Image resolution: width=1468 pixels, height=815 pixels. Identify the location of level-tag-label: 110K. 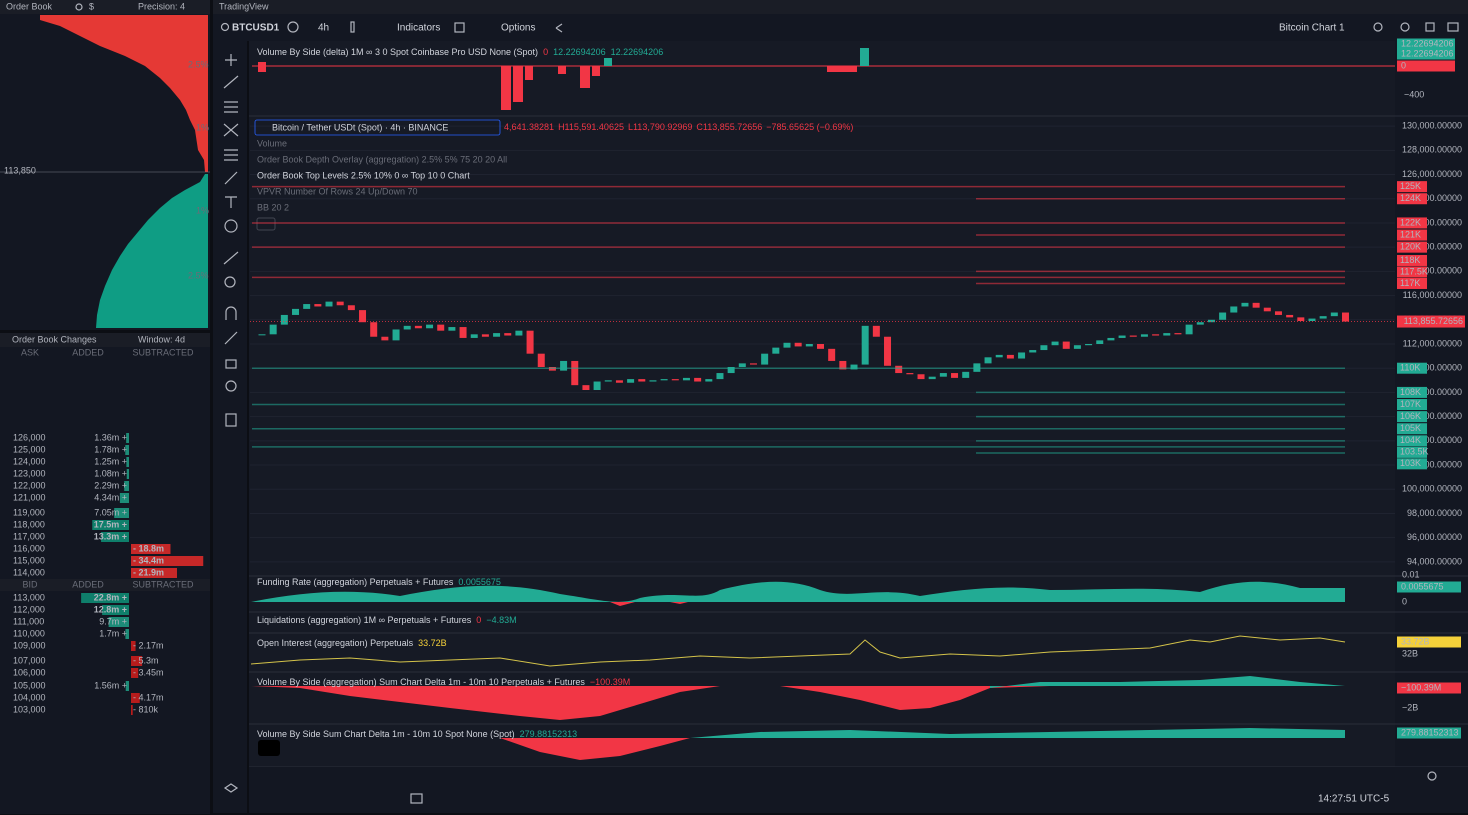
(1410, 368).